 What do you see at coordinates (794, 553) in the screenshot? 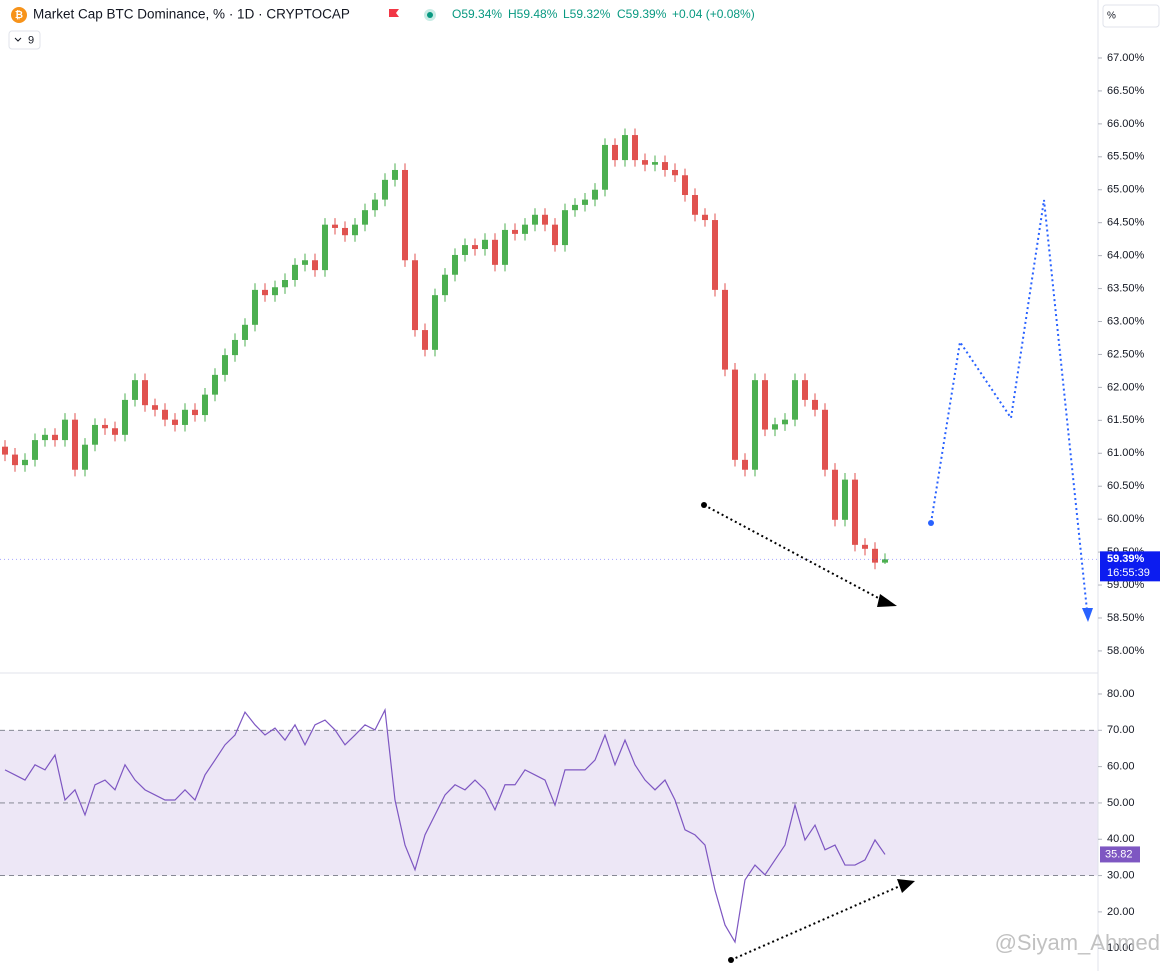
I see `price-trend-arrow` at bounding box center [794, 553].